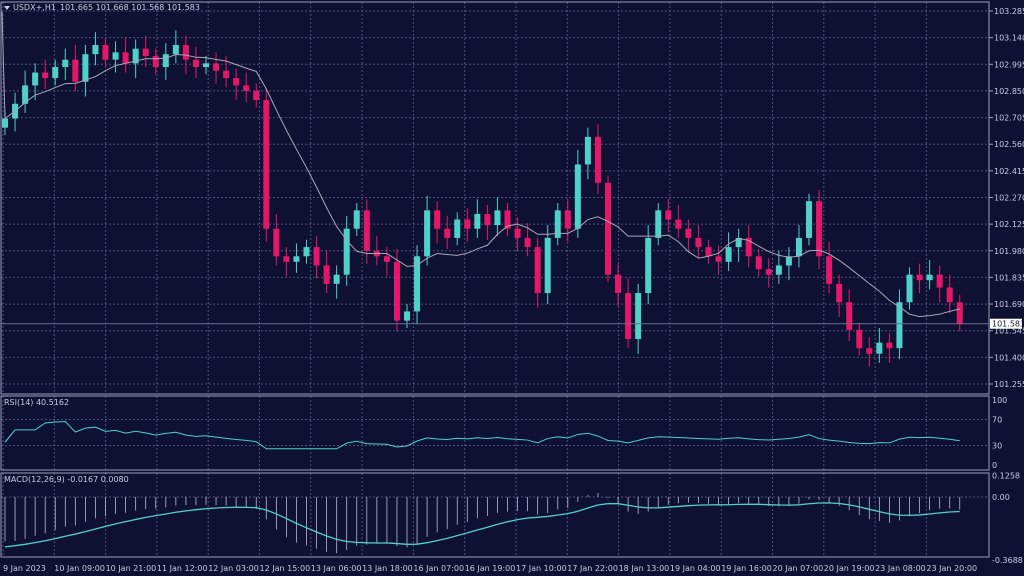 This screenshot has width=1024, height=576. I want to click on price-tick-label: 102.705, so click(1009, 118).